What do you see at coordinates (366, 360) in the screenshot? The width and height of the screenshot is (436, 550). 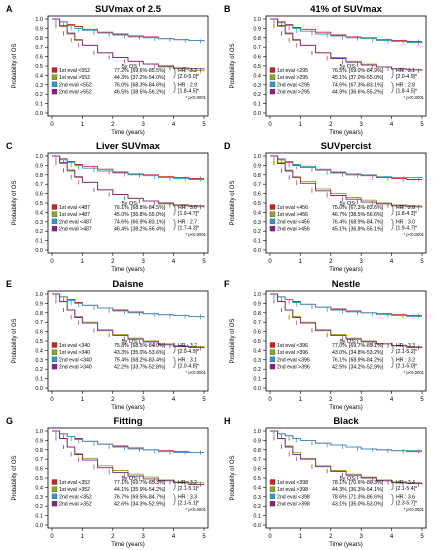 I see `legend-ci: [68.9%-84.2%]` at bounding box center [366, 360].